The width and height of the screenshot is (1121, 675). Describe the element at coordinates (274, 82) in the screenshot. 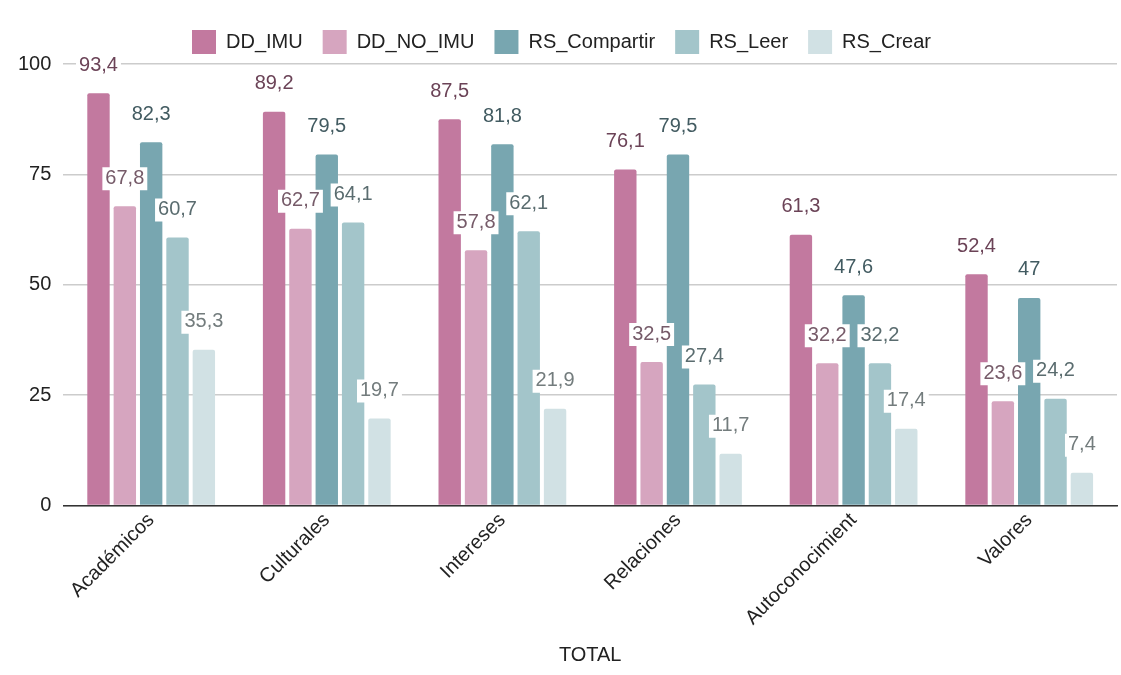

I see `data-label: 89,2` at that location.